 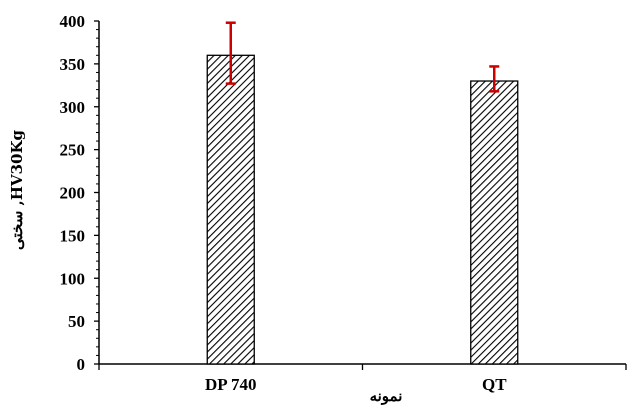 What do you see at coordinates (73, 150) in the screenshot?
I see `y-tick-label: 250` at bounding box center [73, 150].